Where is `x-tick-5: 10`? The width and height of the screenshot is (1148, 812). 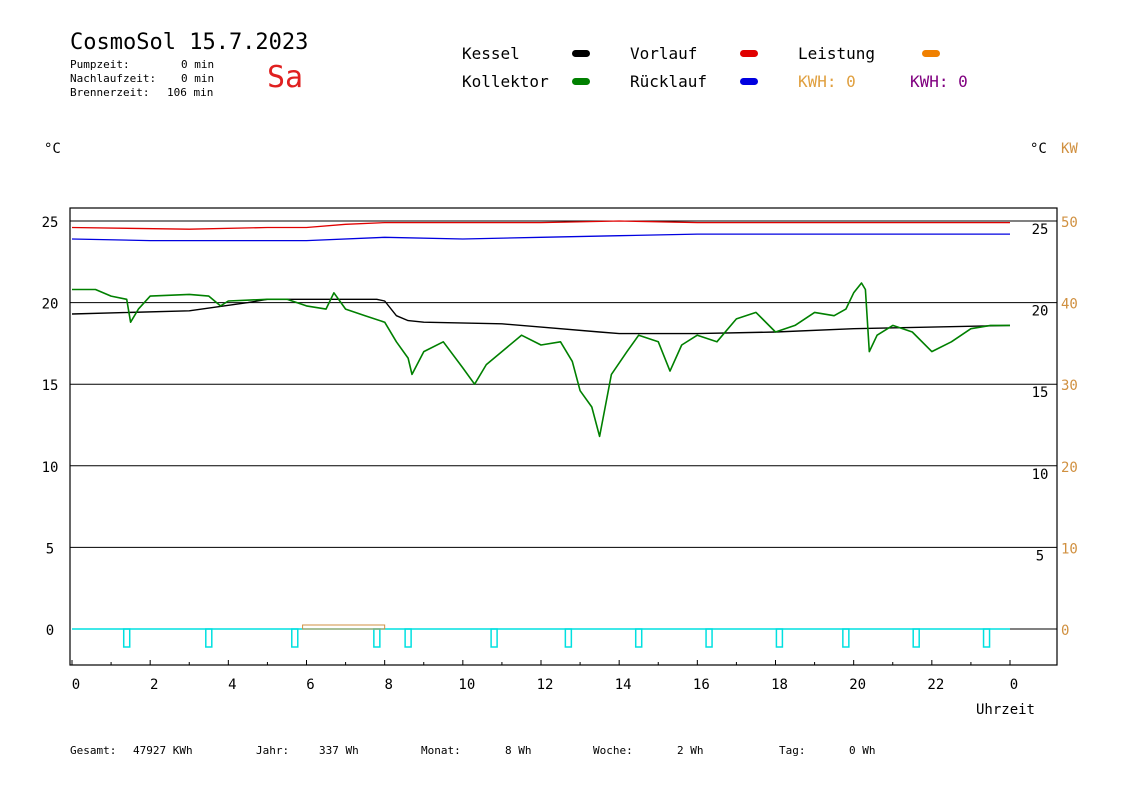
x-tick-5: 10 is located at coordinates (466, 685).